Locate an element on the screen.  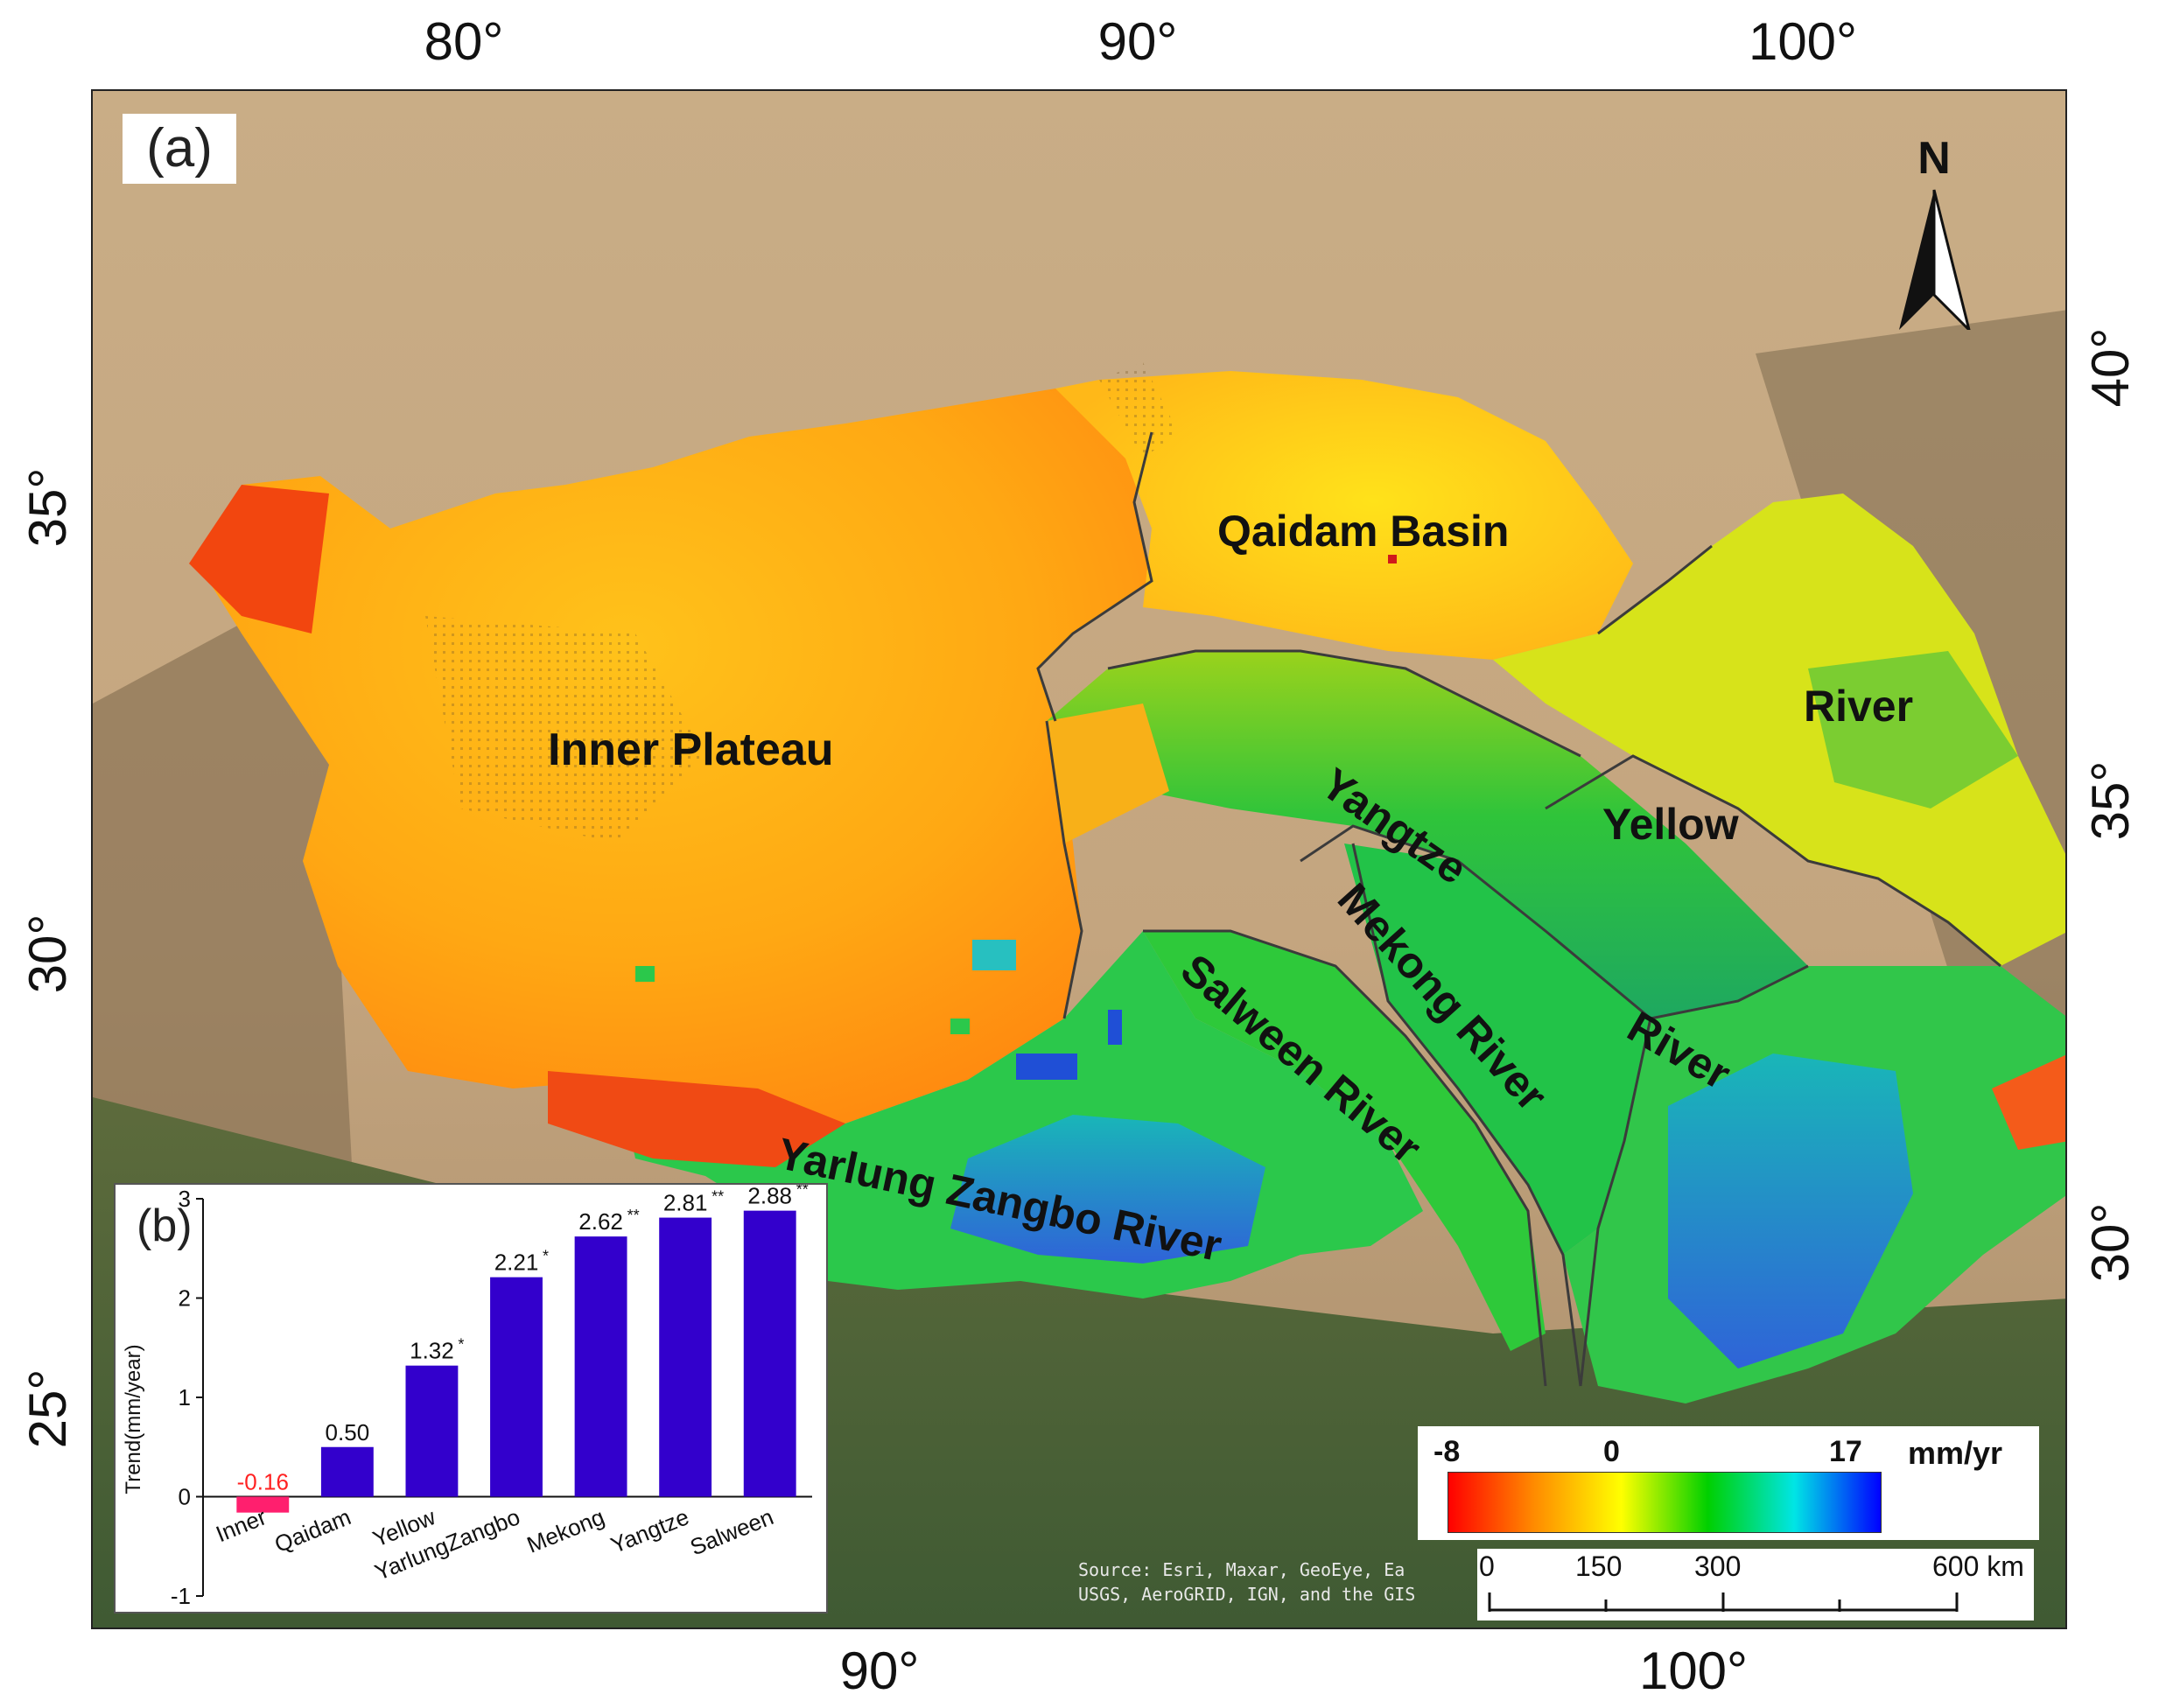
label-inner-plateau: Inner Plateau is located at coordinates (691, 749).